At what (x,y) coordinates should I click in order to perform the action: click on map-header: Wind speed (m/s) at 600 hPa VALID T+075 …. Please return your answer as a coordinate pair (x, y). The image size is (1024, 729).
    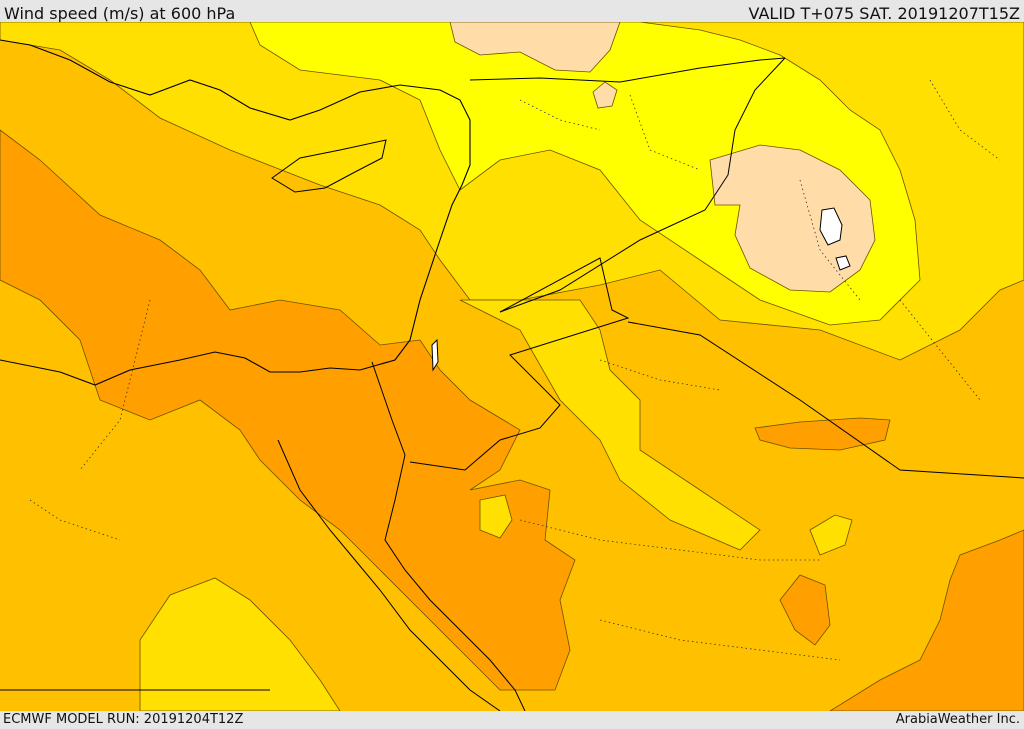
    Looking at the image, I should click on (512, 11).